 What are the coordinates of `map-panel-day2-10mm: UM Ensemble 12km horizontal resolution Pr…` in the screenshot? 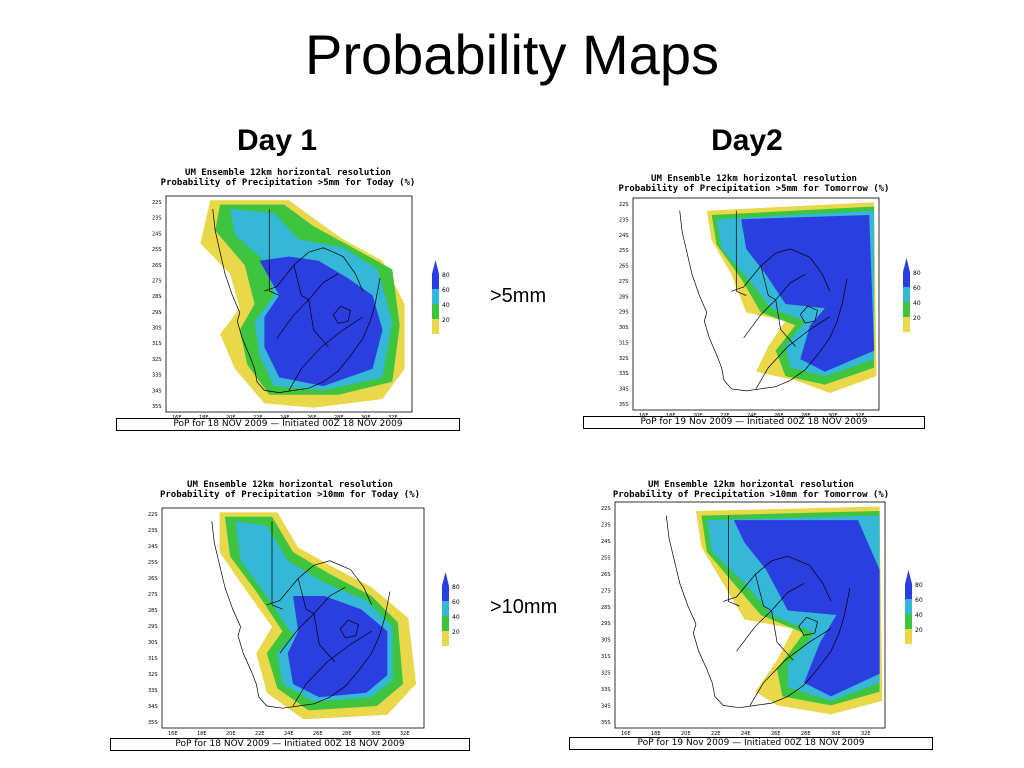 It's located at (751, 614).